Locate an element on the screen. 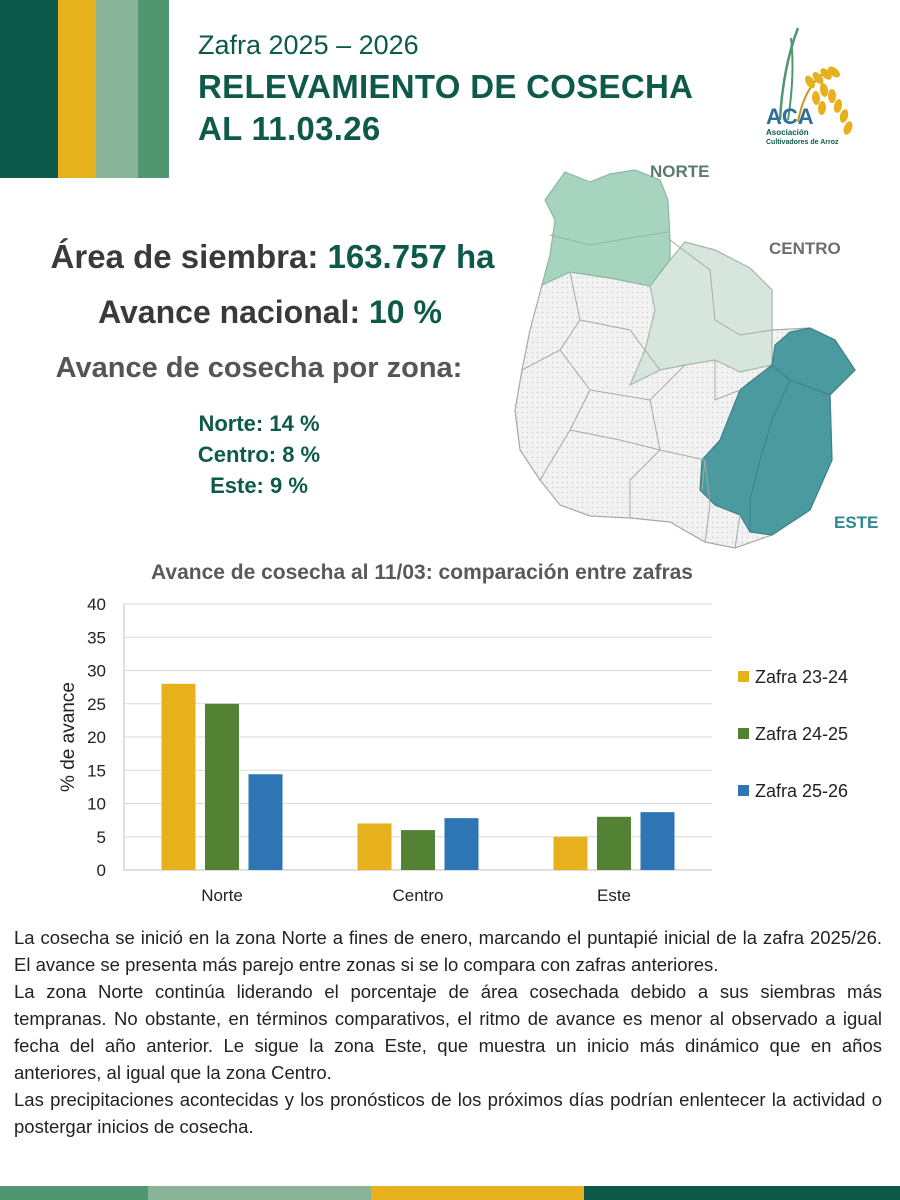 The width and height of the screenshot is (900, 1200). chart-y-tick-label: 20 is located at coordinates (96, 737).